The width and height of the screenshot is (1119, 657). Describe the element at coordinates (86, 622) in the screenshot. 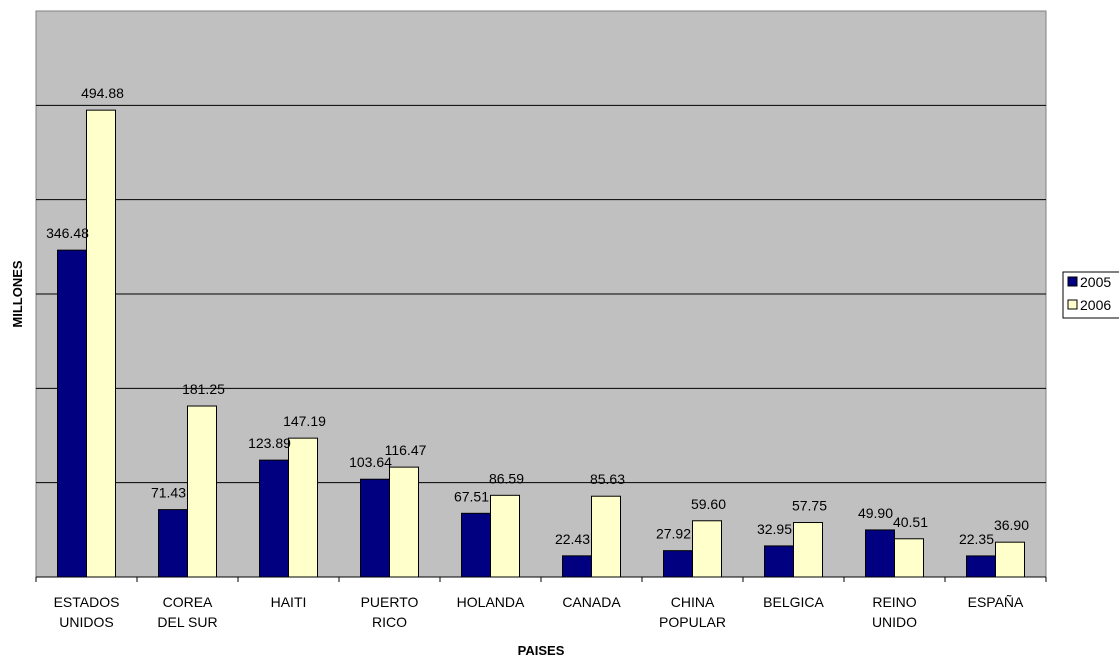

I see `x-tick-label: UNIDOS` at that location.